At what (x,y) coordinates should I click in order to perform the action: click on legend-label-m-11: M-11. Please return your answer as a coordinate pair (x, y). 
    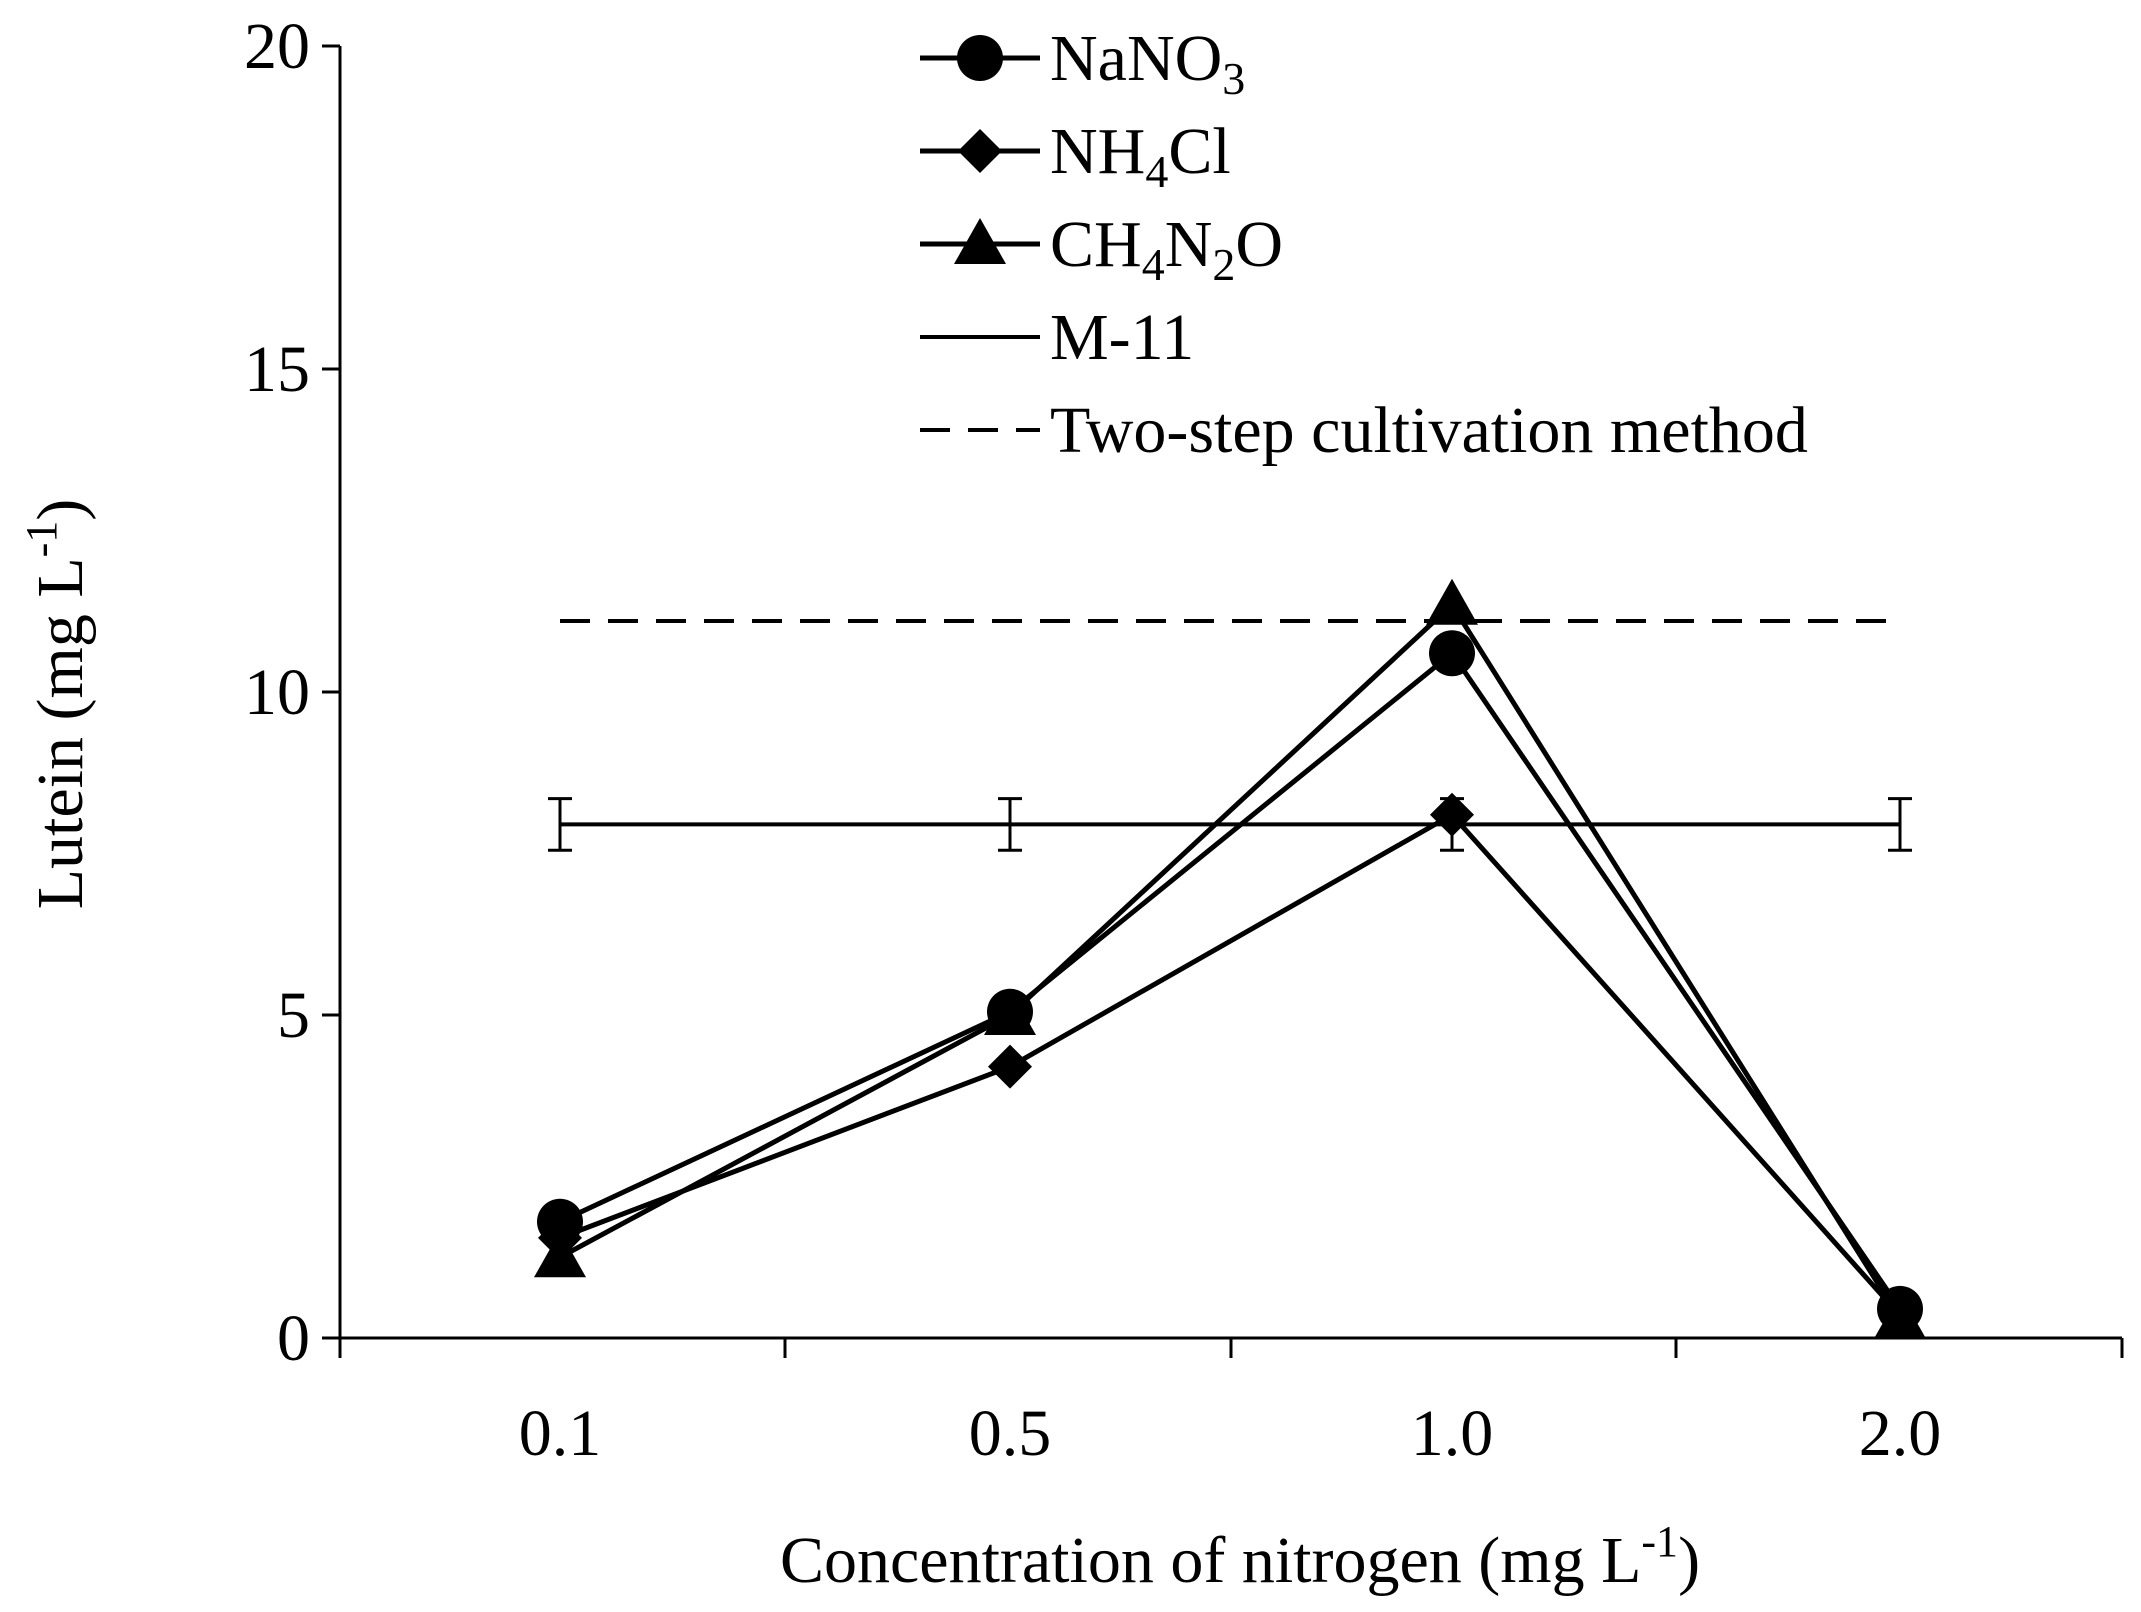
    Looking at the image, I should click on (1122, 337).